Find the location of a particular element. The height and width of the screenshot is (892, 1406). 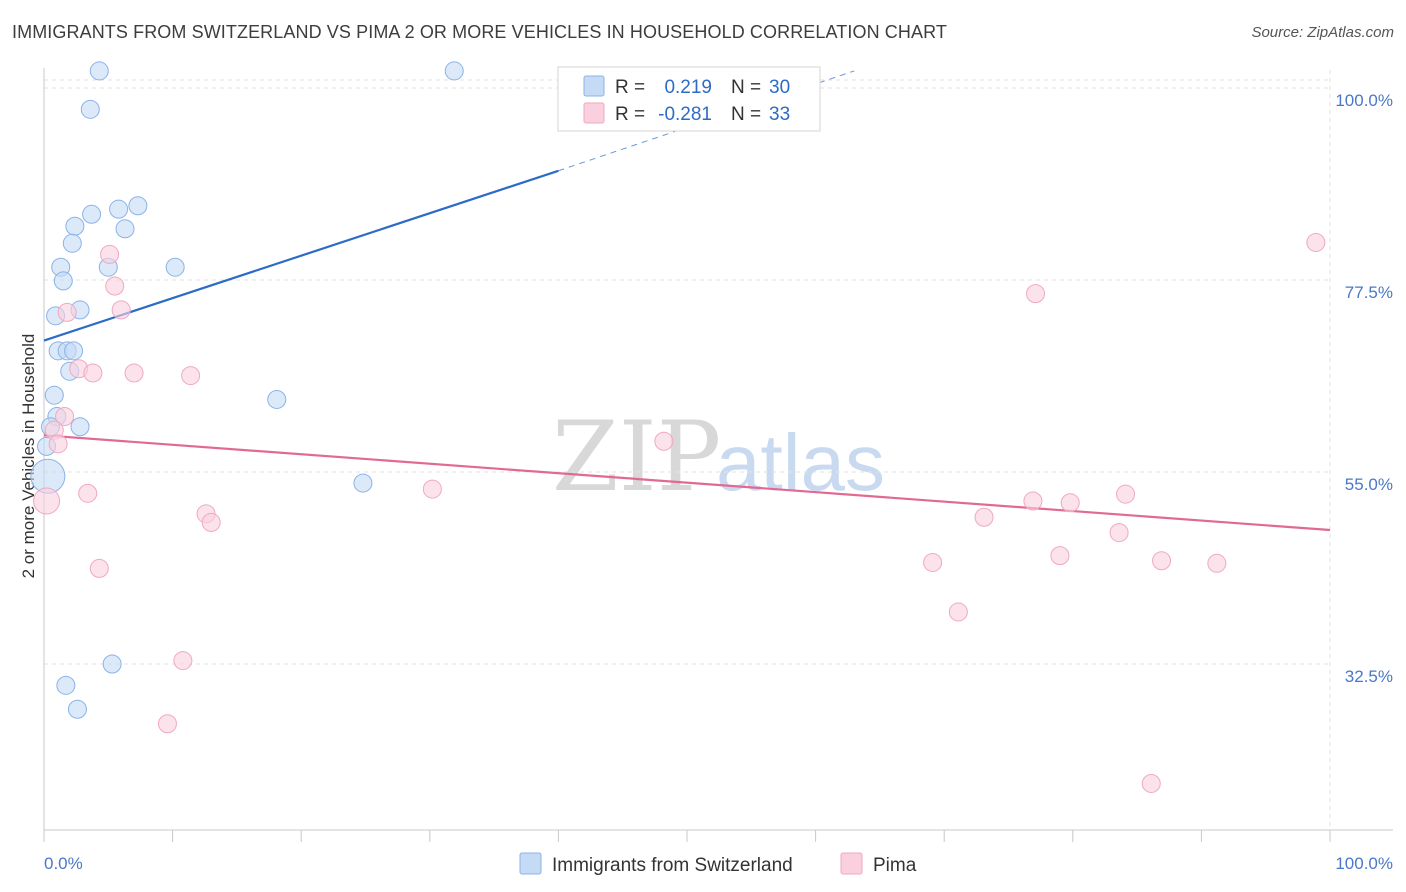

legend-r-label-switzerland: R = is located at coordinates (630, 87).